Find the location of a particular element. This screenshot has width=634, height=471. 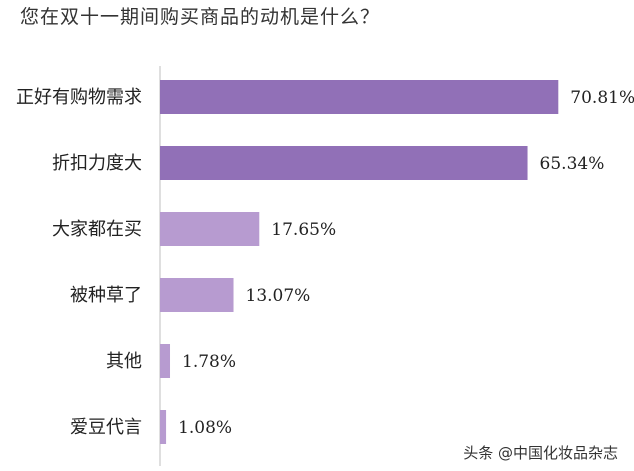

chart-title: 您在双十一期间购买商品的动机是什么？ is located at coordinates (200, 17).